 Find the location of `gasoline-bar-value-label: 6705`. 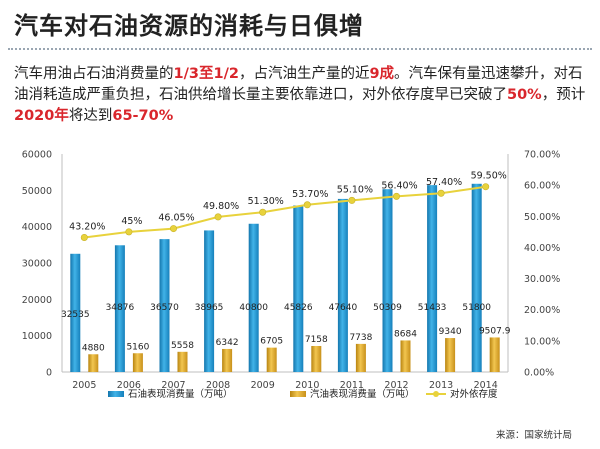

gasoline-bar-value-label: 6705 is located at coordinates (271, 342).